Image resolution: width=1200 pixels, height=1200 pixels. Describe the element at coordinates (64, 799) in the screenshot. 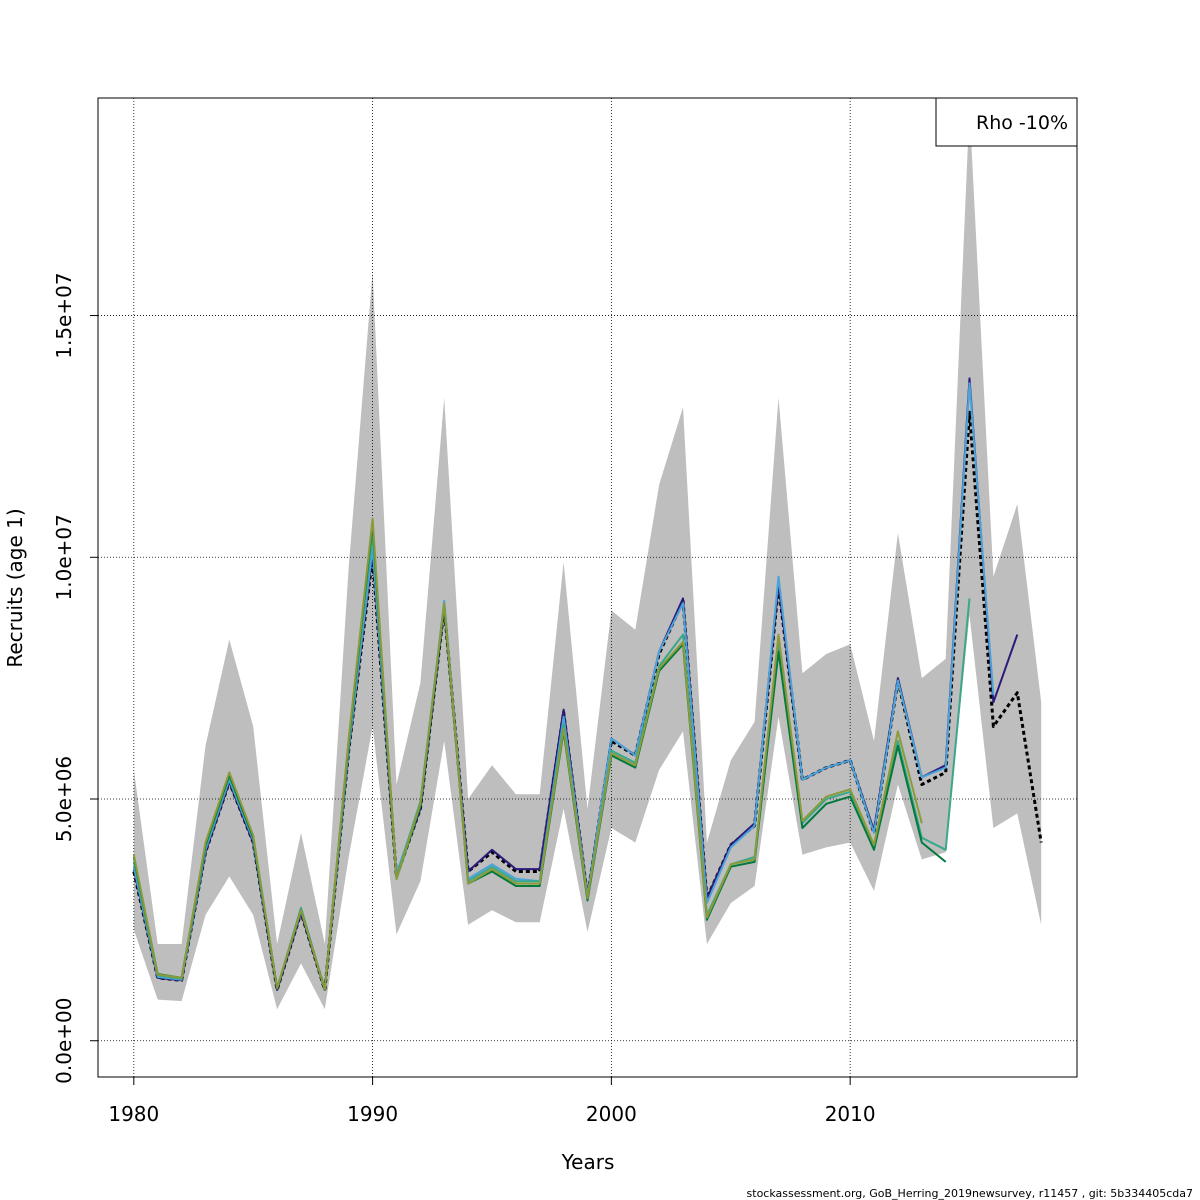

I see `y-tick-label: 5.0e+06` at that location.